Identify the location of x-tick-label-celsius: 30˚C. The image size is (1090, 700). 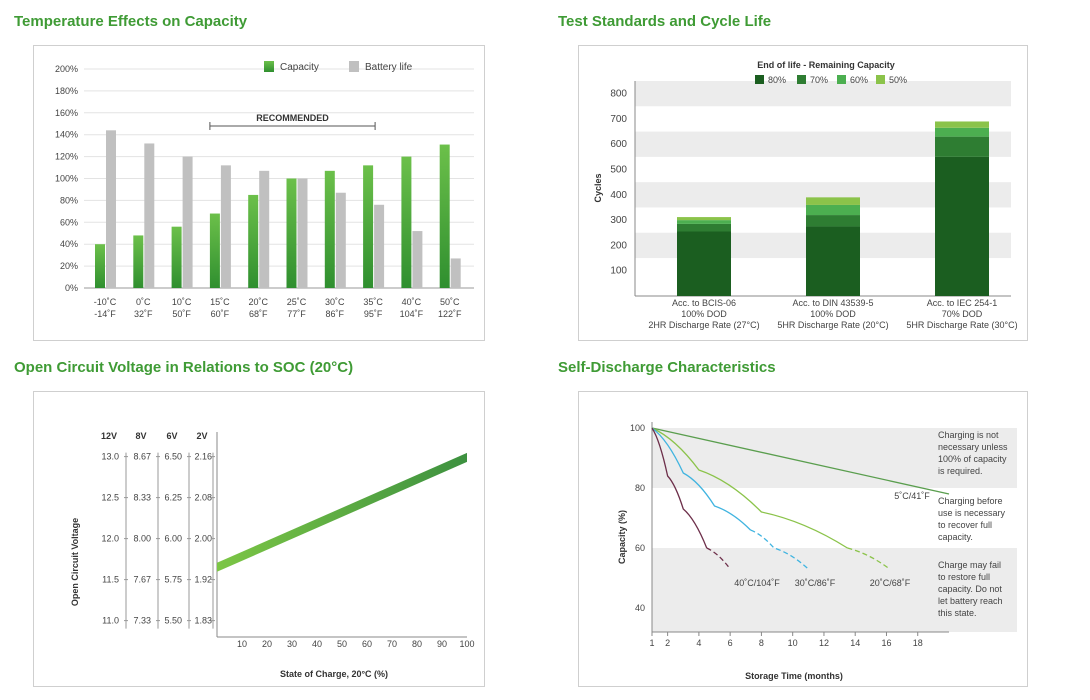
(335, 302).